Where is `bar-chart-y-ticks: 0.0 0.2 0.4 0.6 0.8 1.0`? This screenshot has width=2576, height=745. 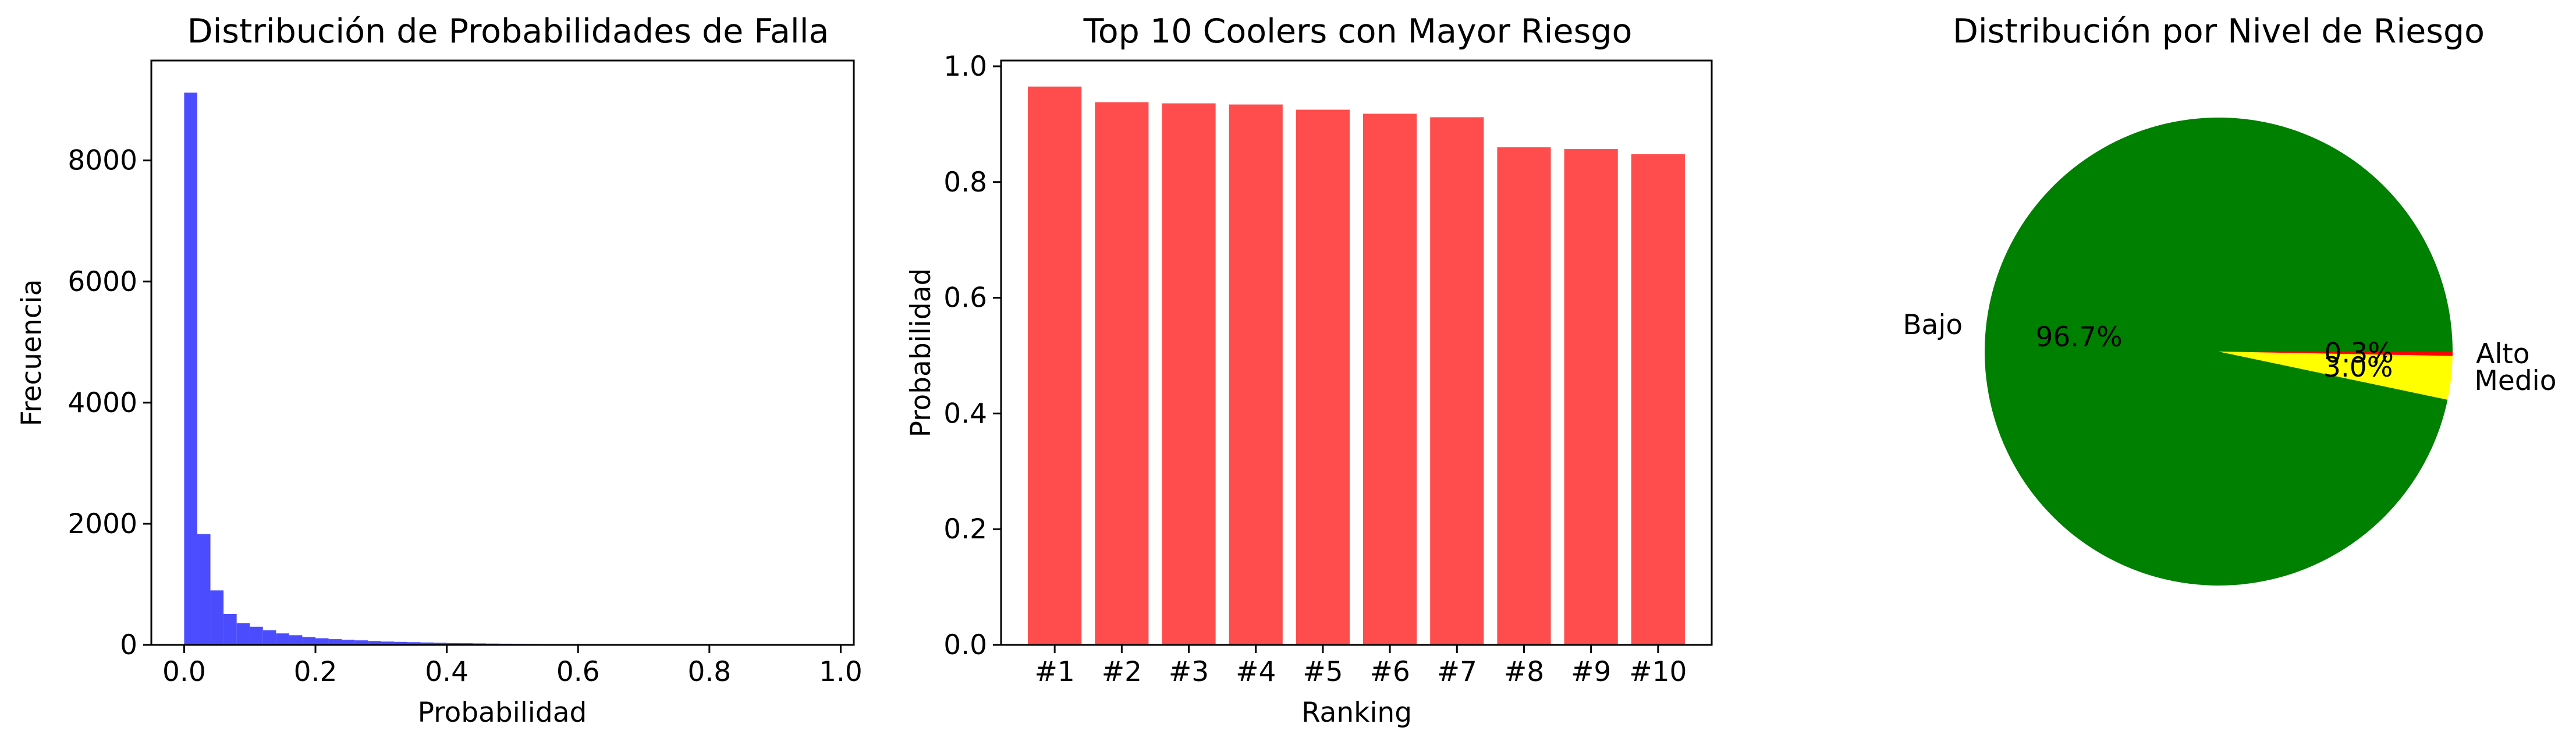
bar-chart-y-ticks: 0.0 0.2 0.4 0.6 0.8 1.0 is located at coordinates (972, 356).